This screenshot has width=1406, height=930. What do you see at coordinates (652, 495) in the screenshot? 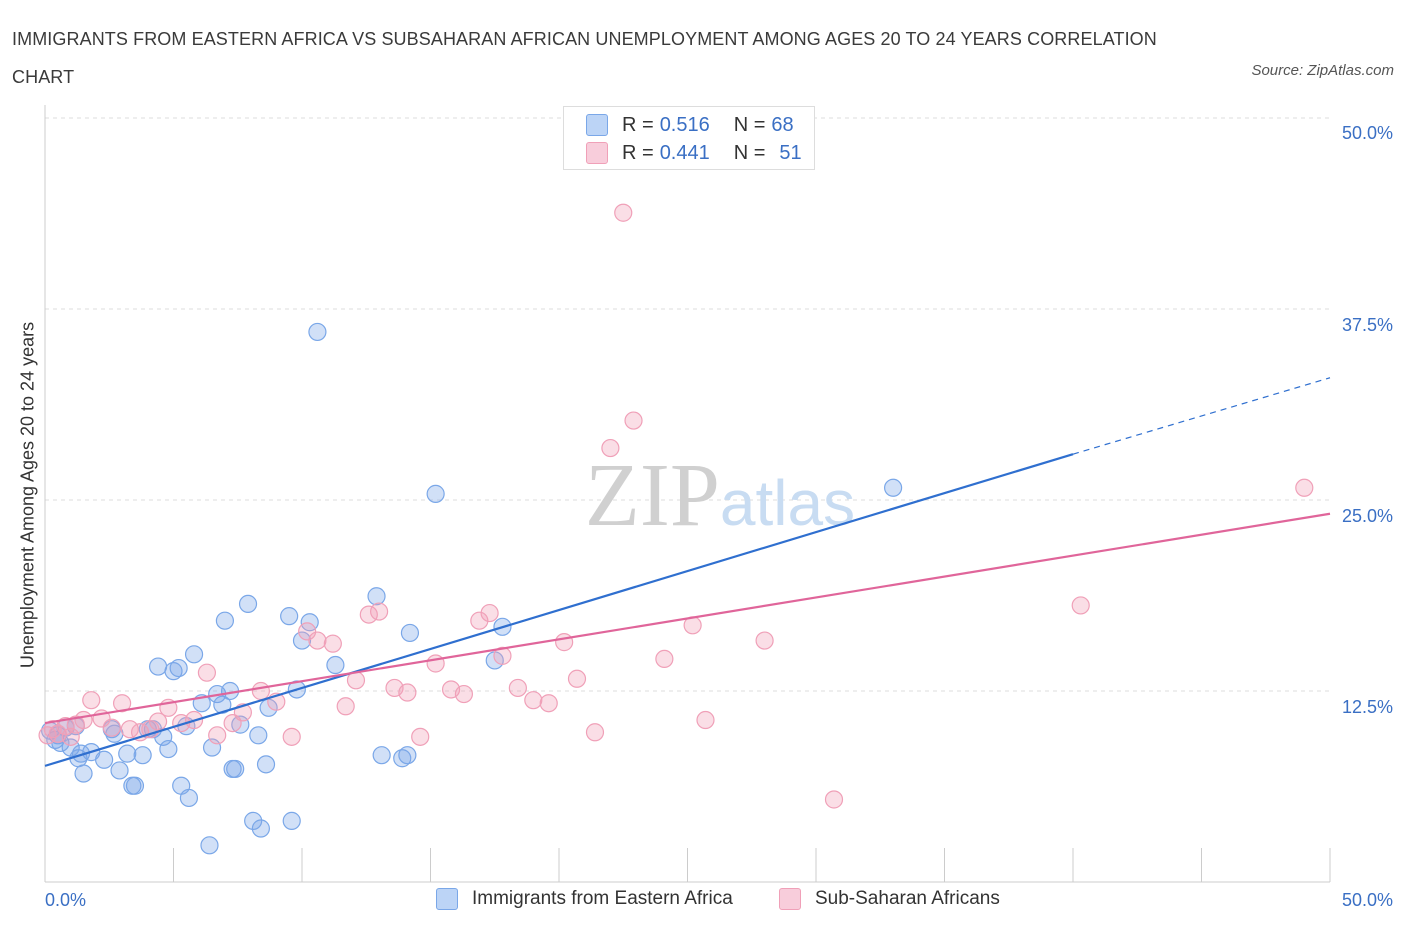
I see `watermark-zip: ZIP` at bounding box center [652, 495].